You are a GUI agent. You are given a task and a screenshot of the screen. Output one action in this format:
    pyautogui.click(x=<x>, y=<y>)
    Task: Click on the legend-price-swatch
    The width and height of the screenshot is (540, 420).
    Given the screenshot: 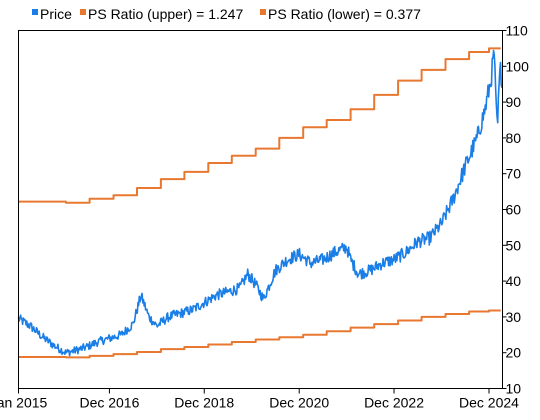 What is the action you would take?
    pyautogui.click(x=35, y=12)
    